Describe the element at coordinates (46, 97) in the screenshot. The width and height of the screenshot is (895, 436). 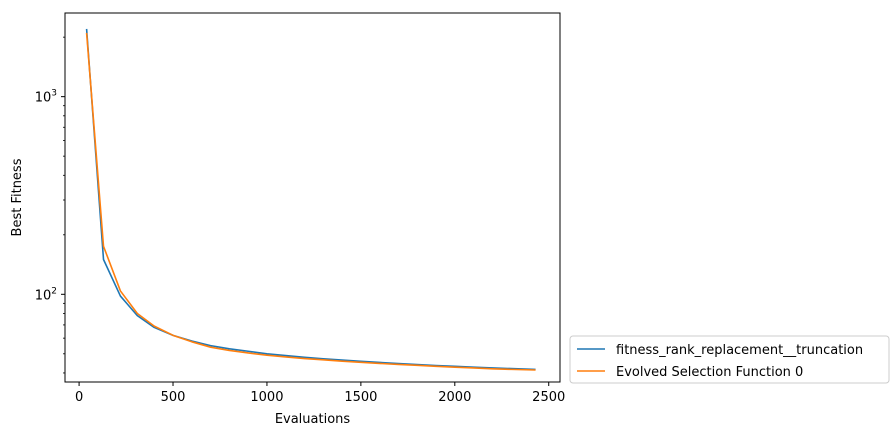
I see `y-tick-label: 10³` at that location.